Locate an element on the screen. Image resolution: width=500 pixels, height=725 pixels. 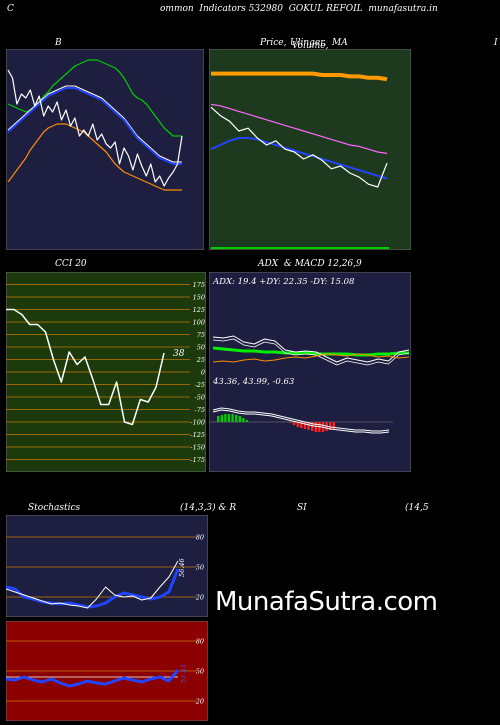
macd-readout: 43.36, 43.99, -0.63 is located at coordinates (253, 382).